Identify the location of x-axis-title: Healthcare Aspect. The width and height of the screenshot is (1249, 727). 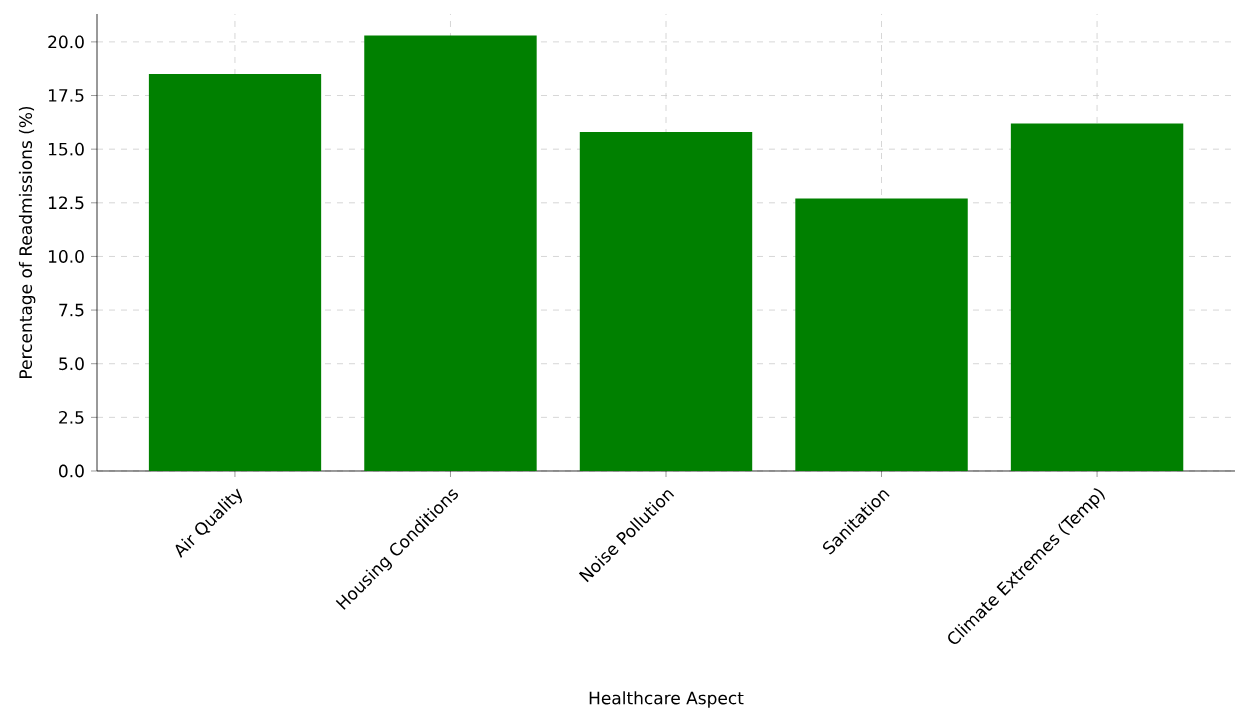
(666, 699).